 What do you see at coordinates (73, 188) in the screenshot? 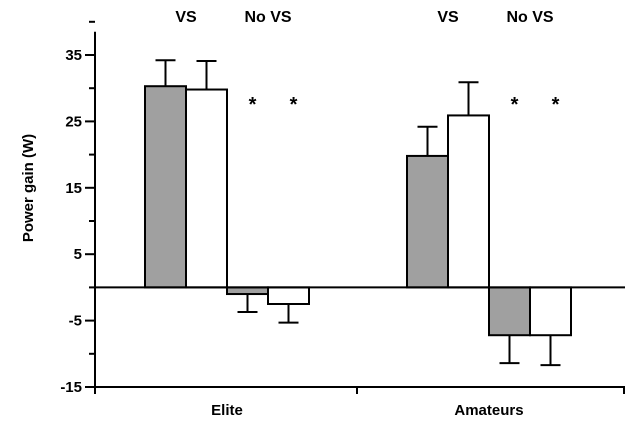
I see `y-tick-label: 15` at bounding box center [73, 188].